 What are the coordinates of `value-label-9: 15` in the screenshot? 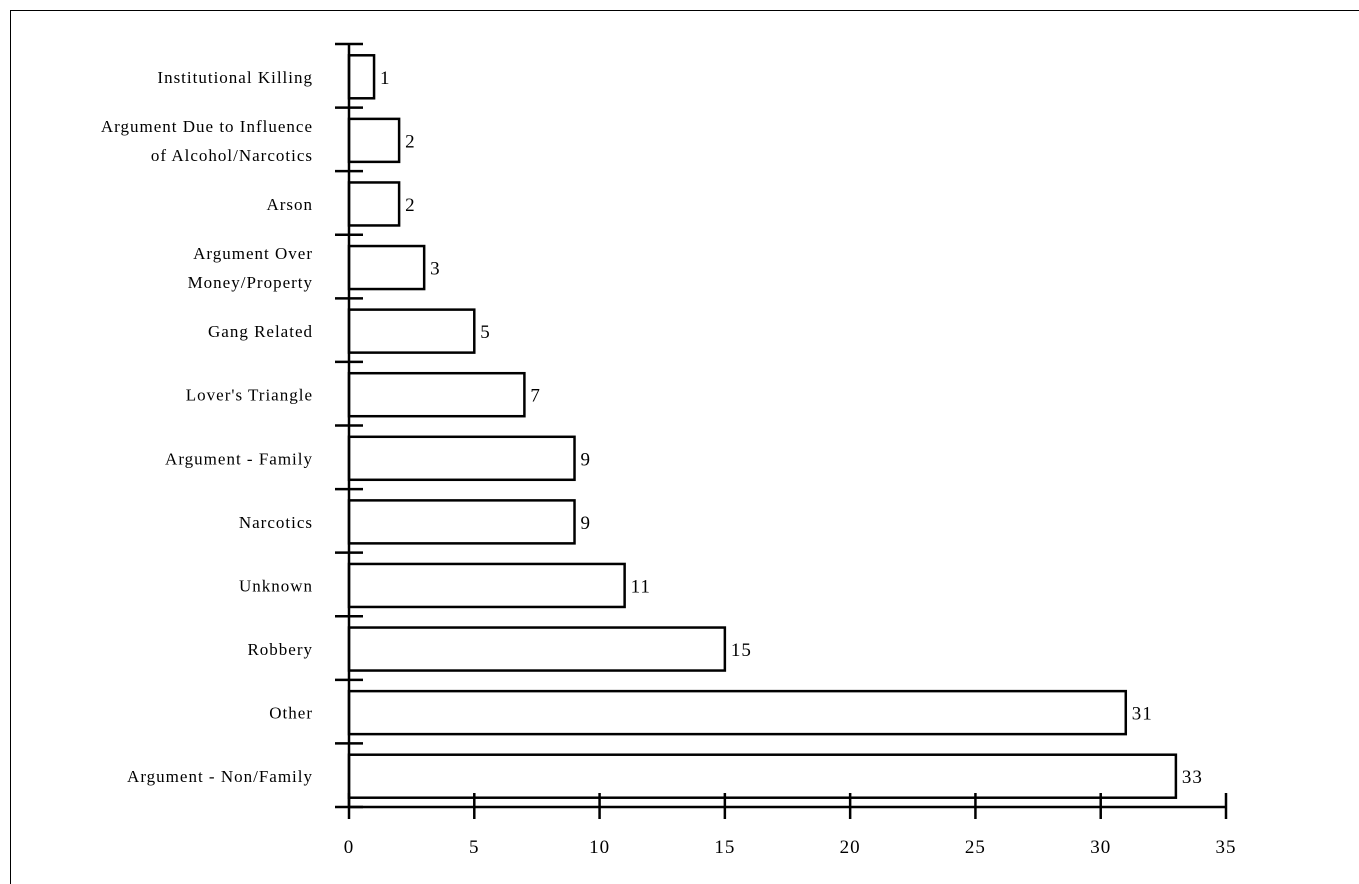 It's located at (741, 650).